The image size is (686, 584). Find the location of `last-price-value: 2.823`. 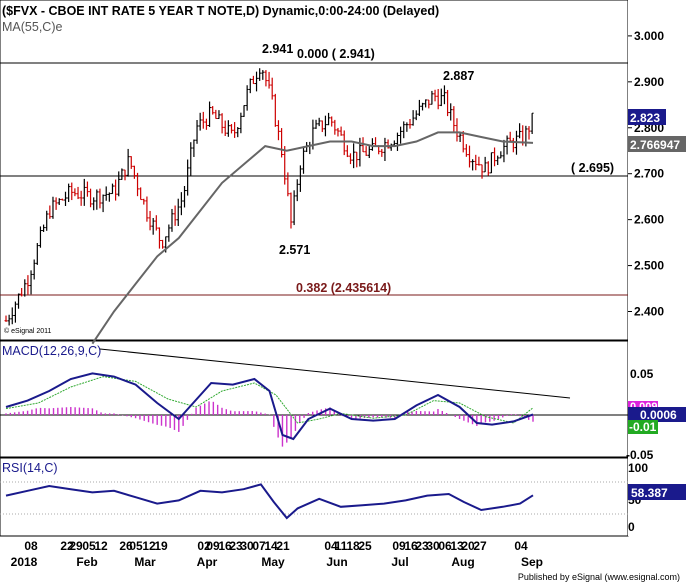

last-price-value: 2.823 is located at coordinates (645, 118).